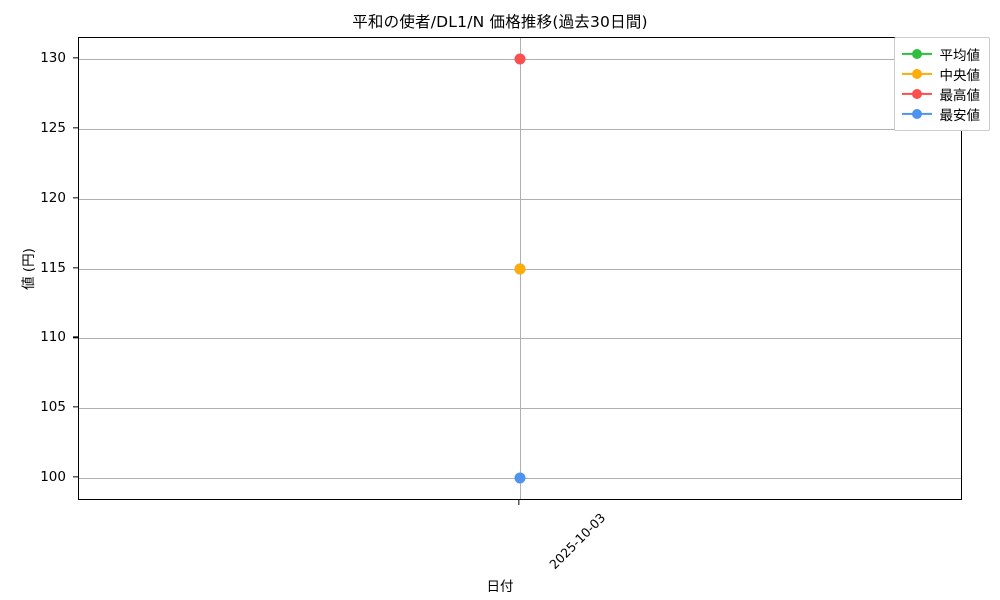 This screenshot has width=1000, height=600. I want to click on y-tick-label: 115, so click(53, 267).